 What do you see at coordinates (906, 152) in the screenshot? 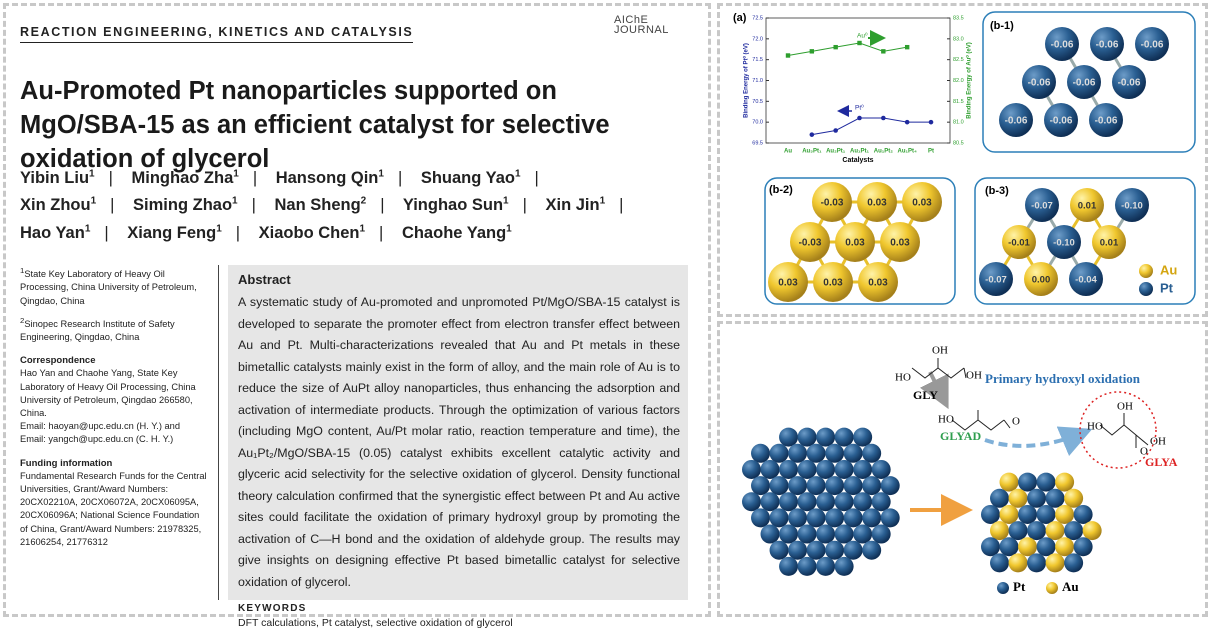
I see `x-tick-label: Au₁Pt₄` at bounding box center [906, 152].